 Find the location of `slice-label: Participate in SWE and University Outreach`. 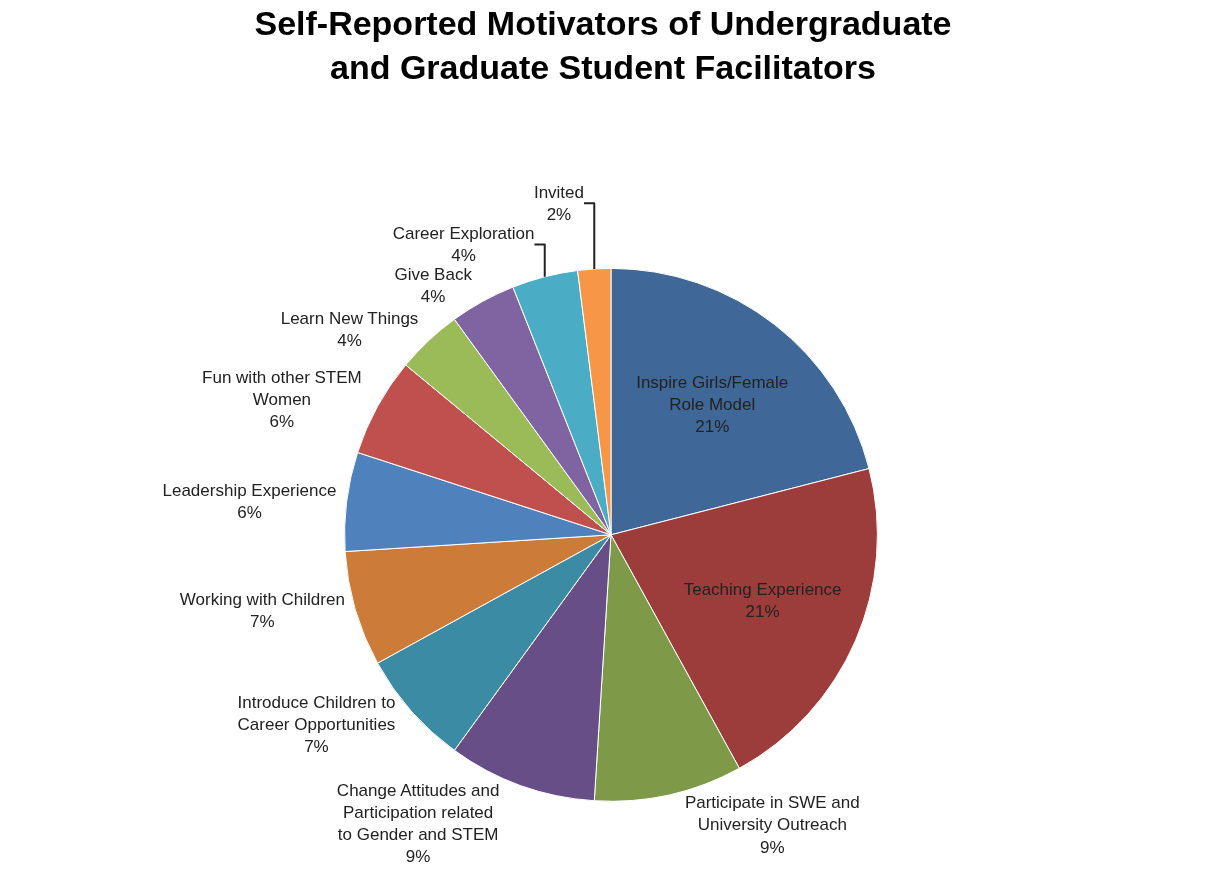

slice-label: Participate in SWE and University Outreach is located at coordinates (772, 814).